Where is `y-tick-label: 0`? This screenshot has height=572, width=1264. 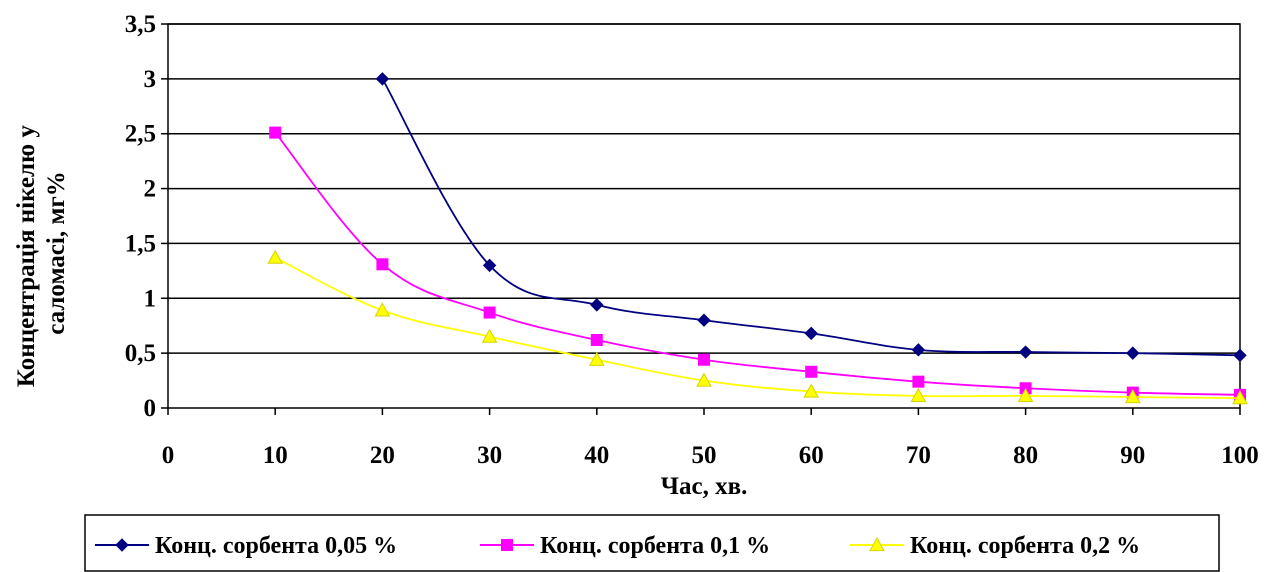 y-tick-label: 0 is located at coordinates (150, 408).